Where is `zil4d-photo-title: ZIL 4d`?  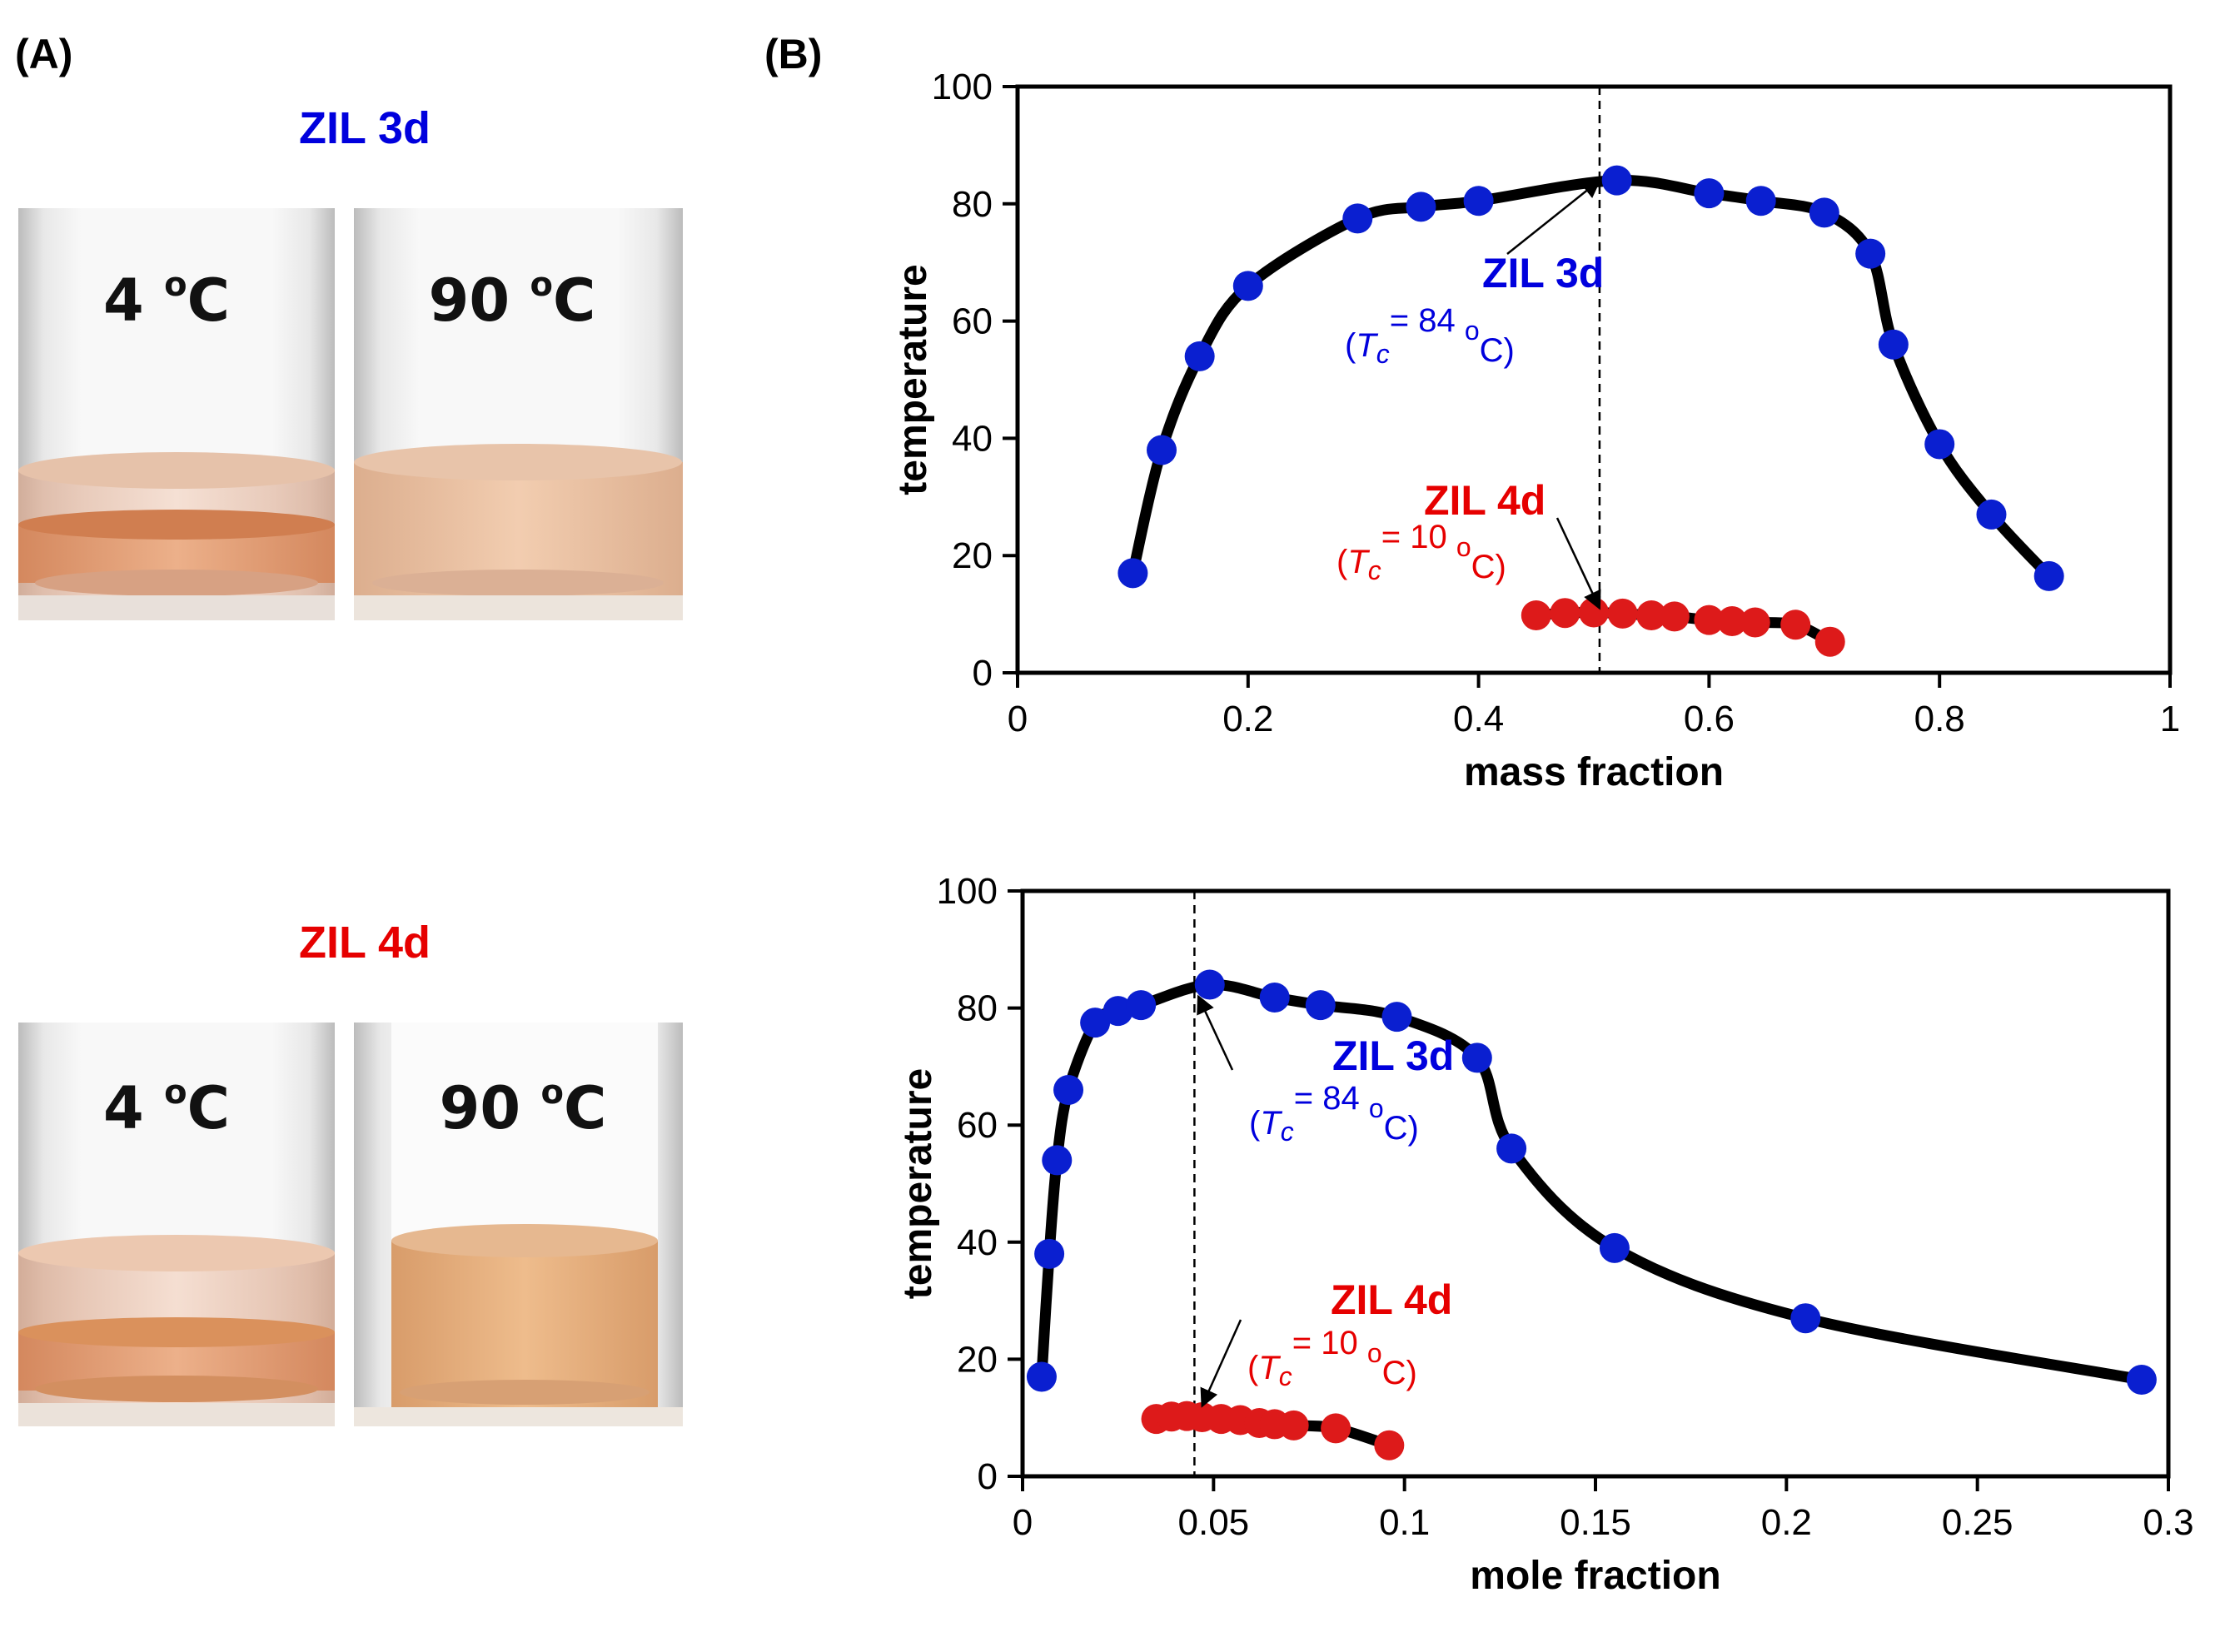 zil4d-photo-title: ZIL 4d is located at coordinates (365, 943).